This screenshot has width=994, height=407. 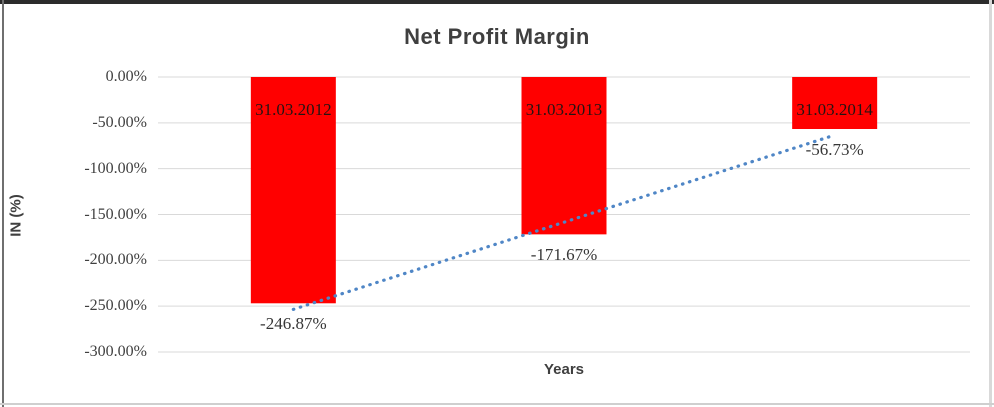 What do you see at coordinates (115, 306) in the screenshot?
I see `y-tick-label: -250.00%` at bounding box center [115, 306].